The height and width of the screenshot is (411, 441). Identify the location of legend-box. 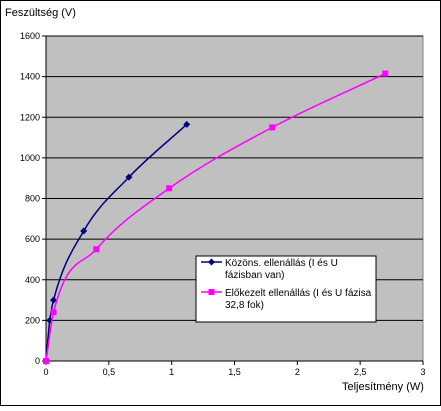
(286, 289).